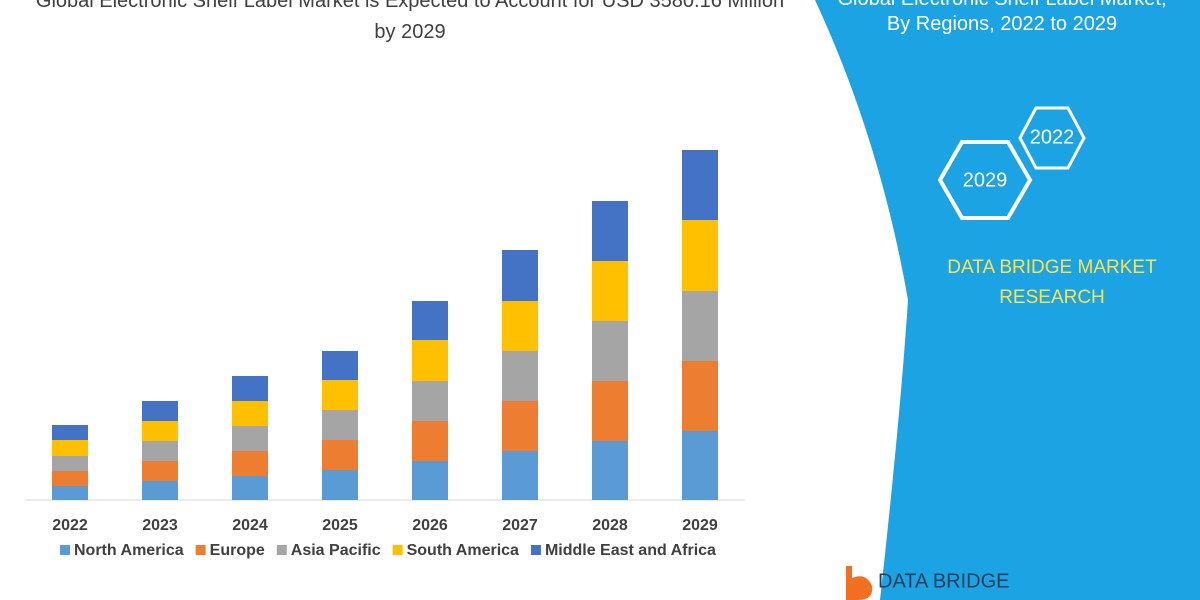  Describe the element at coordinates (520, 525) in the screenshot. I see `x-tick-label: 2027` at that location.